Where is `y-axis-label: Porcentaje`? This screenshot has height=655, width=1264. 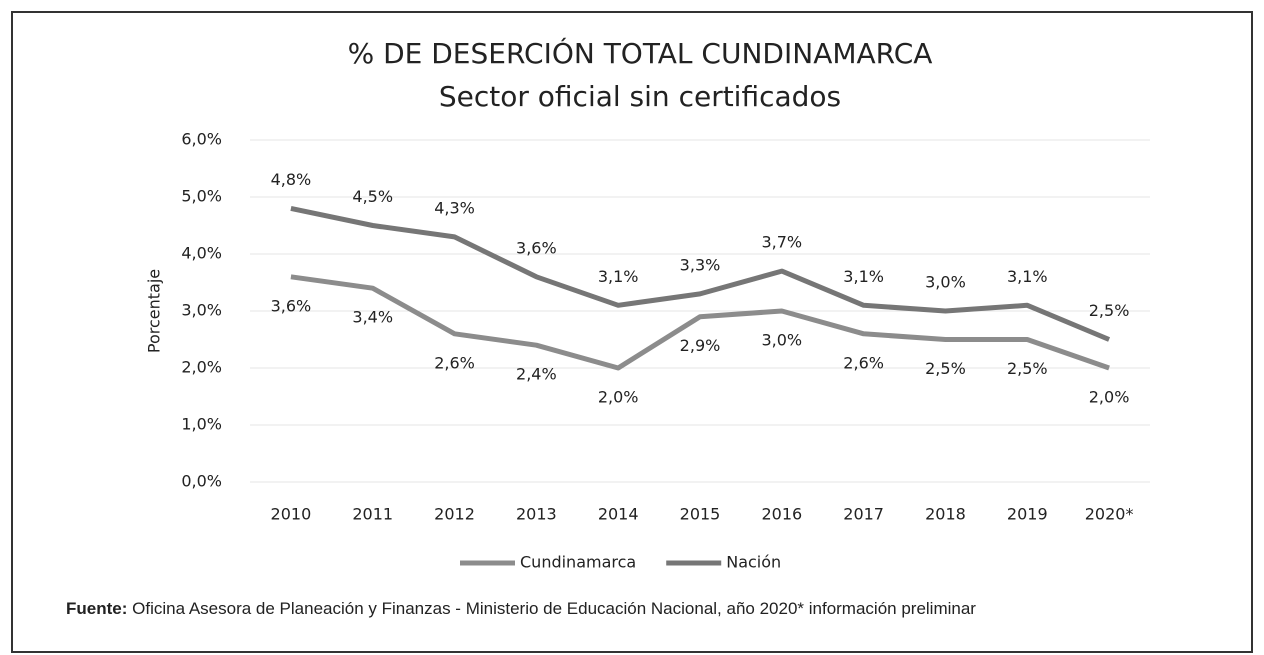
y-axis-label: Porcentaje is located at coordinates (154, 311).